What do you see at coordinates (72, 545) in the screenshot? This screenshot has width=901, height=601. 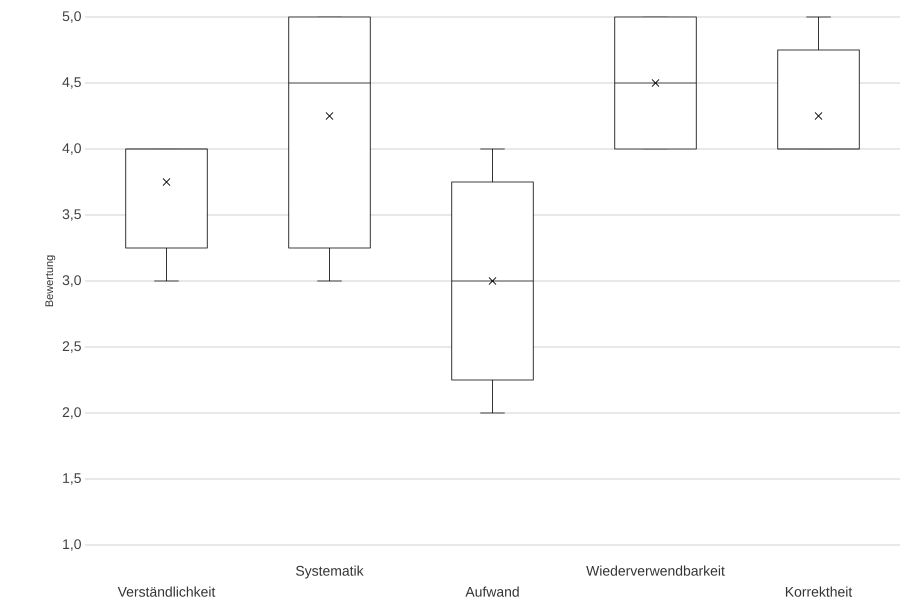 I see `y-tick-label: 1,0` at bounding box center [72, 545].